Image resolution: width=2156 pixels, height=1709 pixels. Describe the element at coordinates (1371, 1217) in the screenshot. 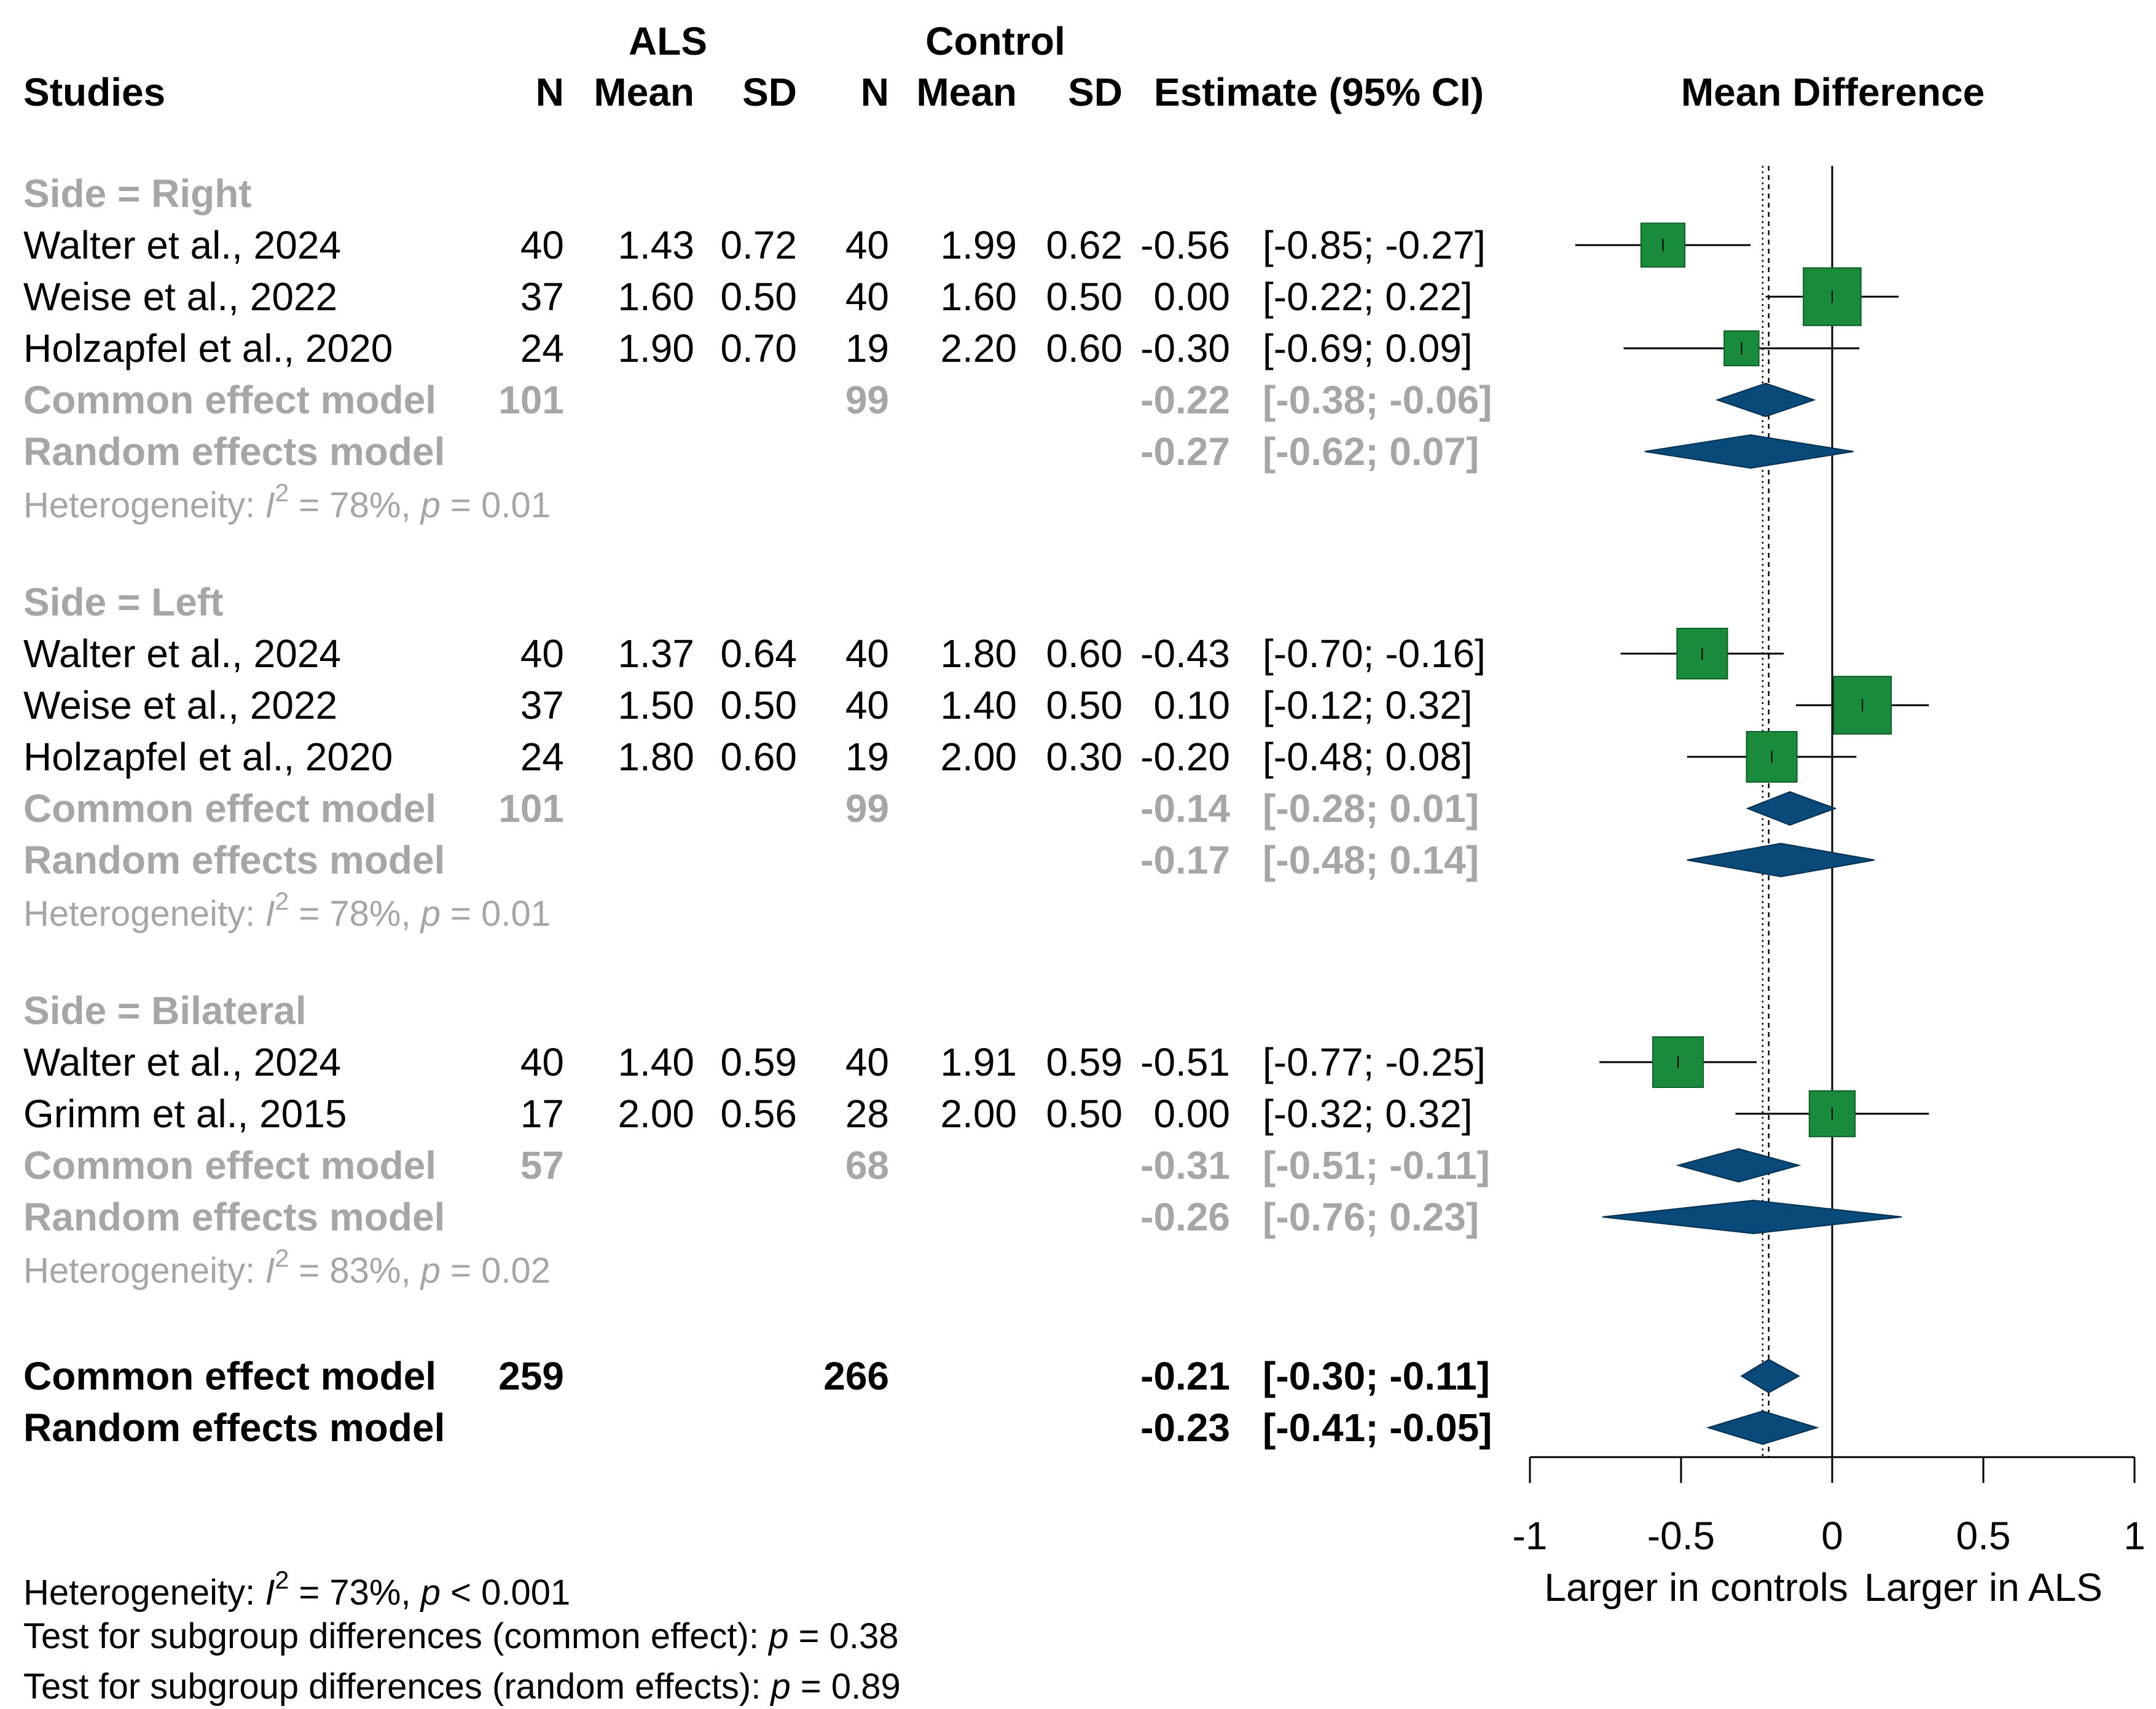

I see `model-ci: [-0.76; 0.23]` at that location.